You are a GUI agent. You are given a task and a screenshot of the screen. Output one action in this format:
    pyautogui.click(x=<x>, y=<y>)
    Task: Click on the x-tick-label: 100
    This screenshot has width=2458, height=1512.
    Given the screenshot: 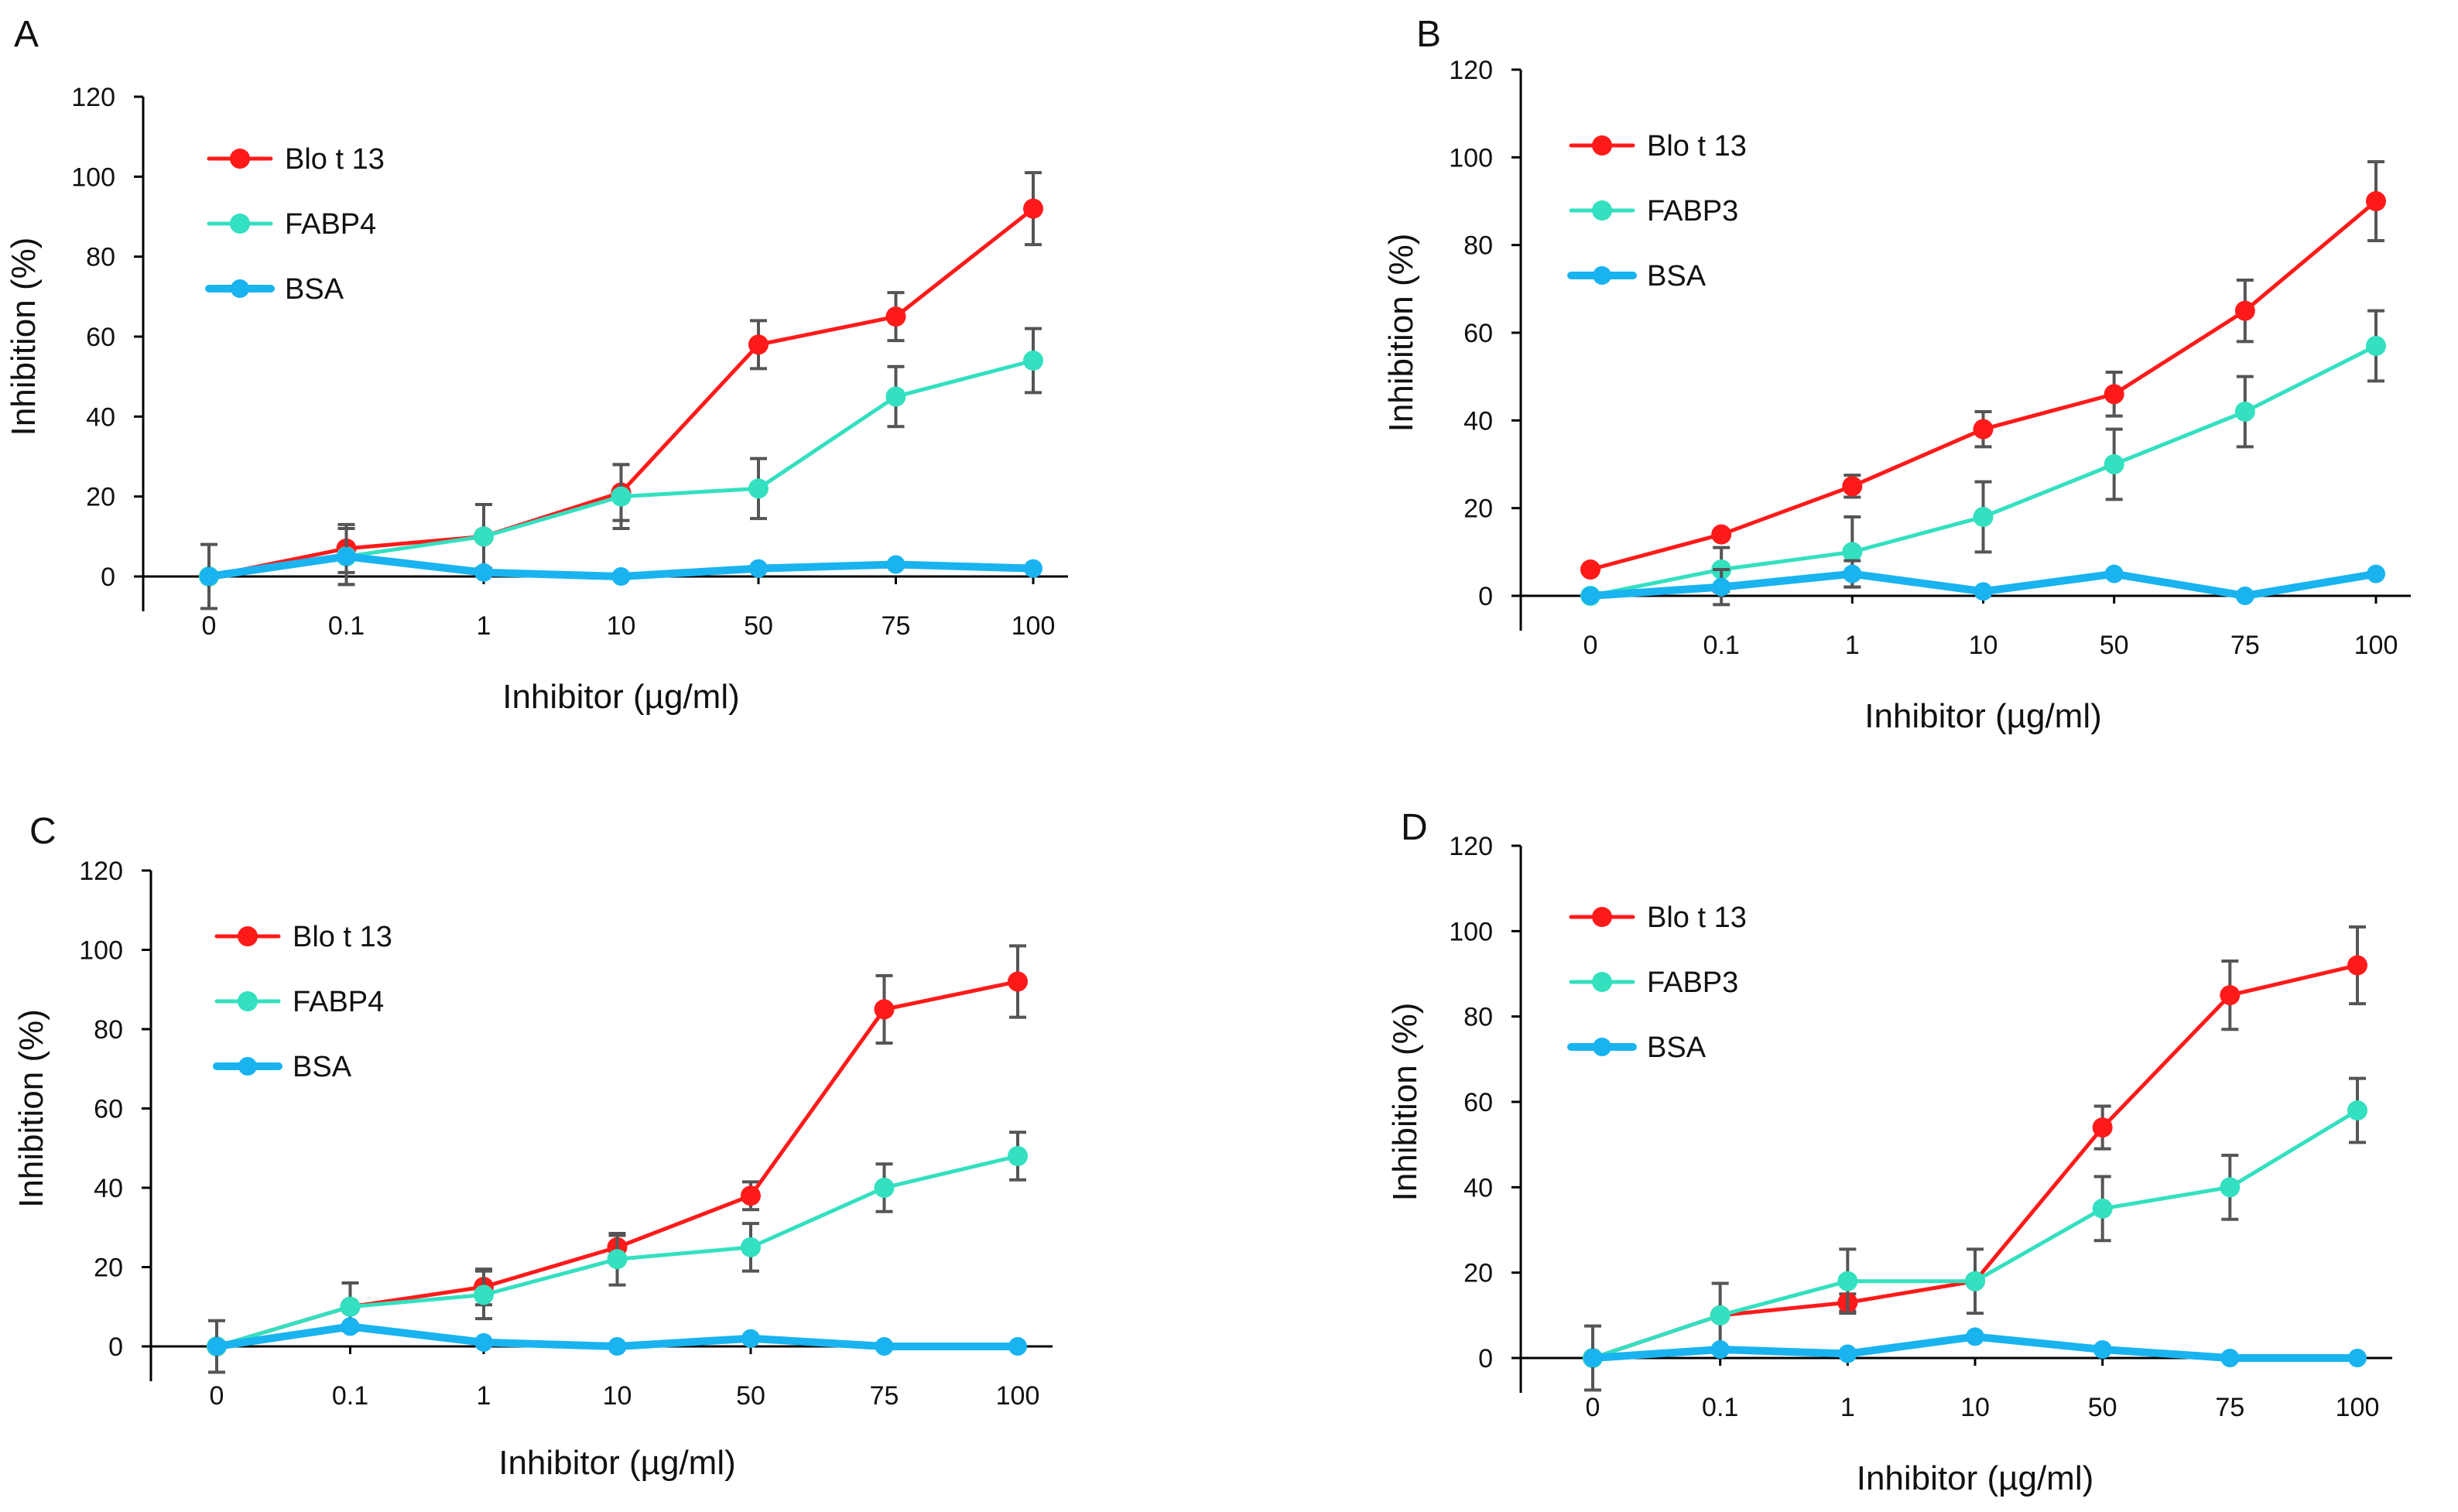 What is the action you would take?
    pyautogui.click(x=1034, y=626)
    